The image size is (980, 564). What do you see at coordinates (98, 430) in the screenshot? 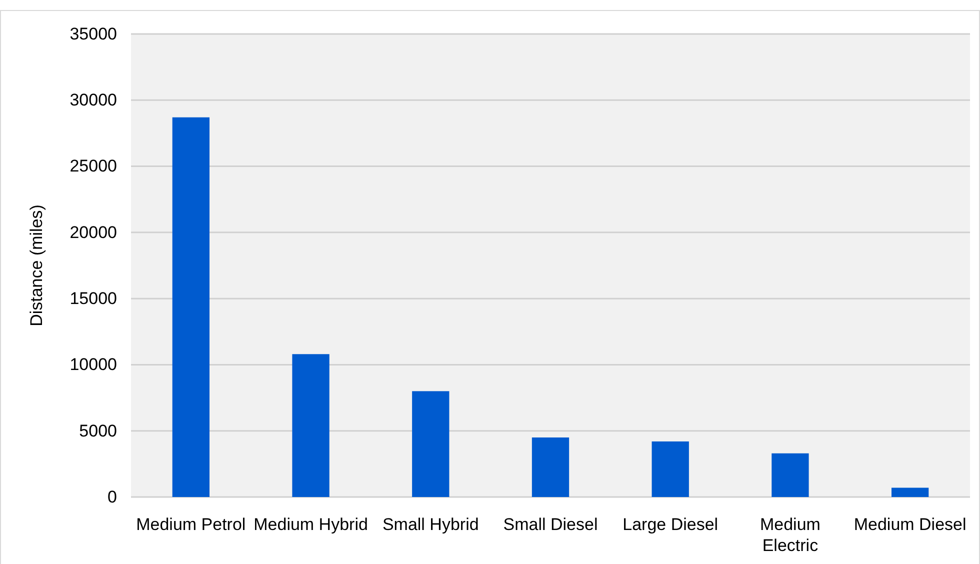
I see `y-tick-label: 5000` at bounding box center [98, 430].